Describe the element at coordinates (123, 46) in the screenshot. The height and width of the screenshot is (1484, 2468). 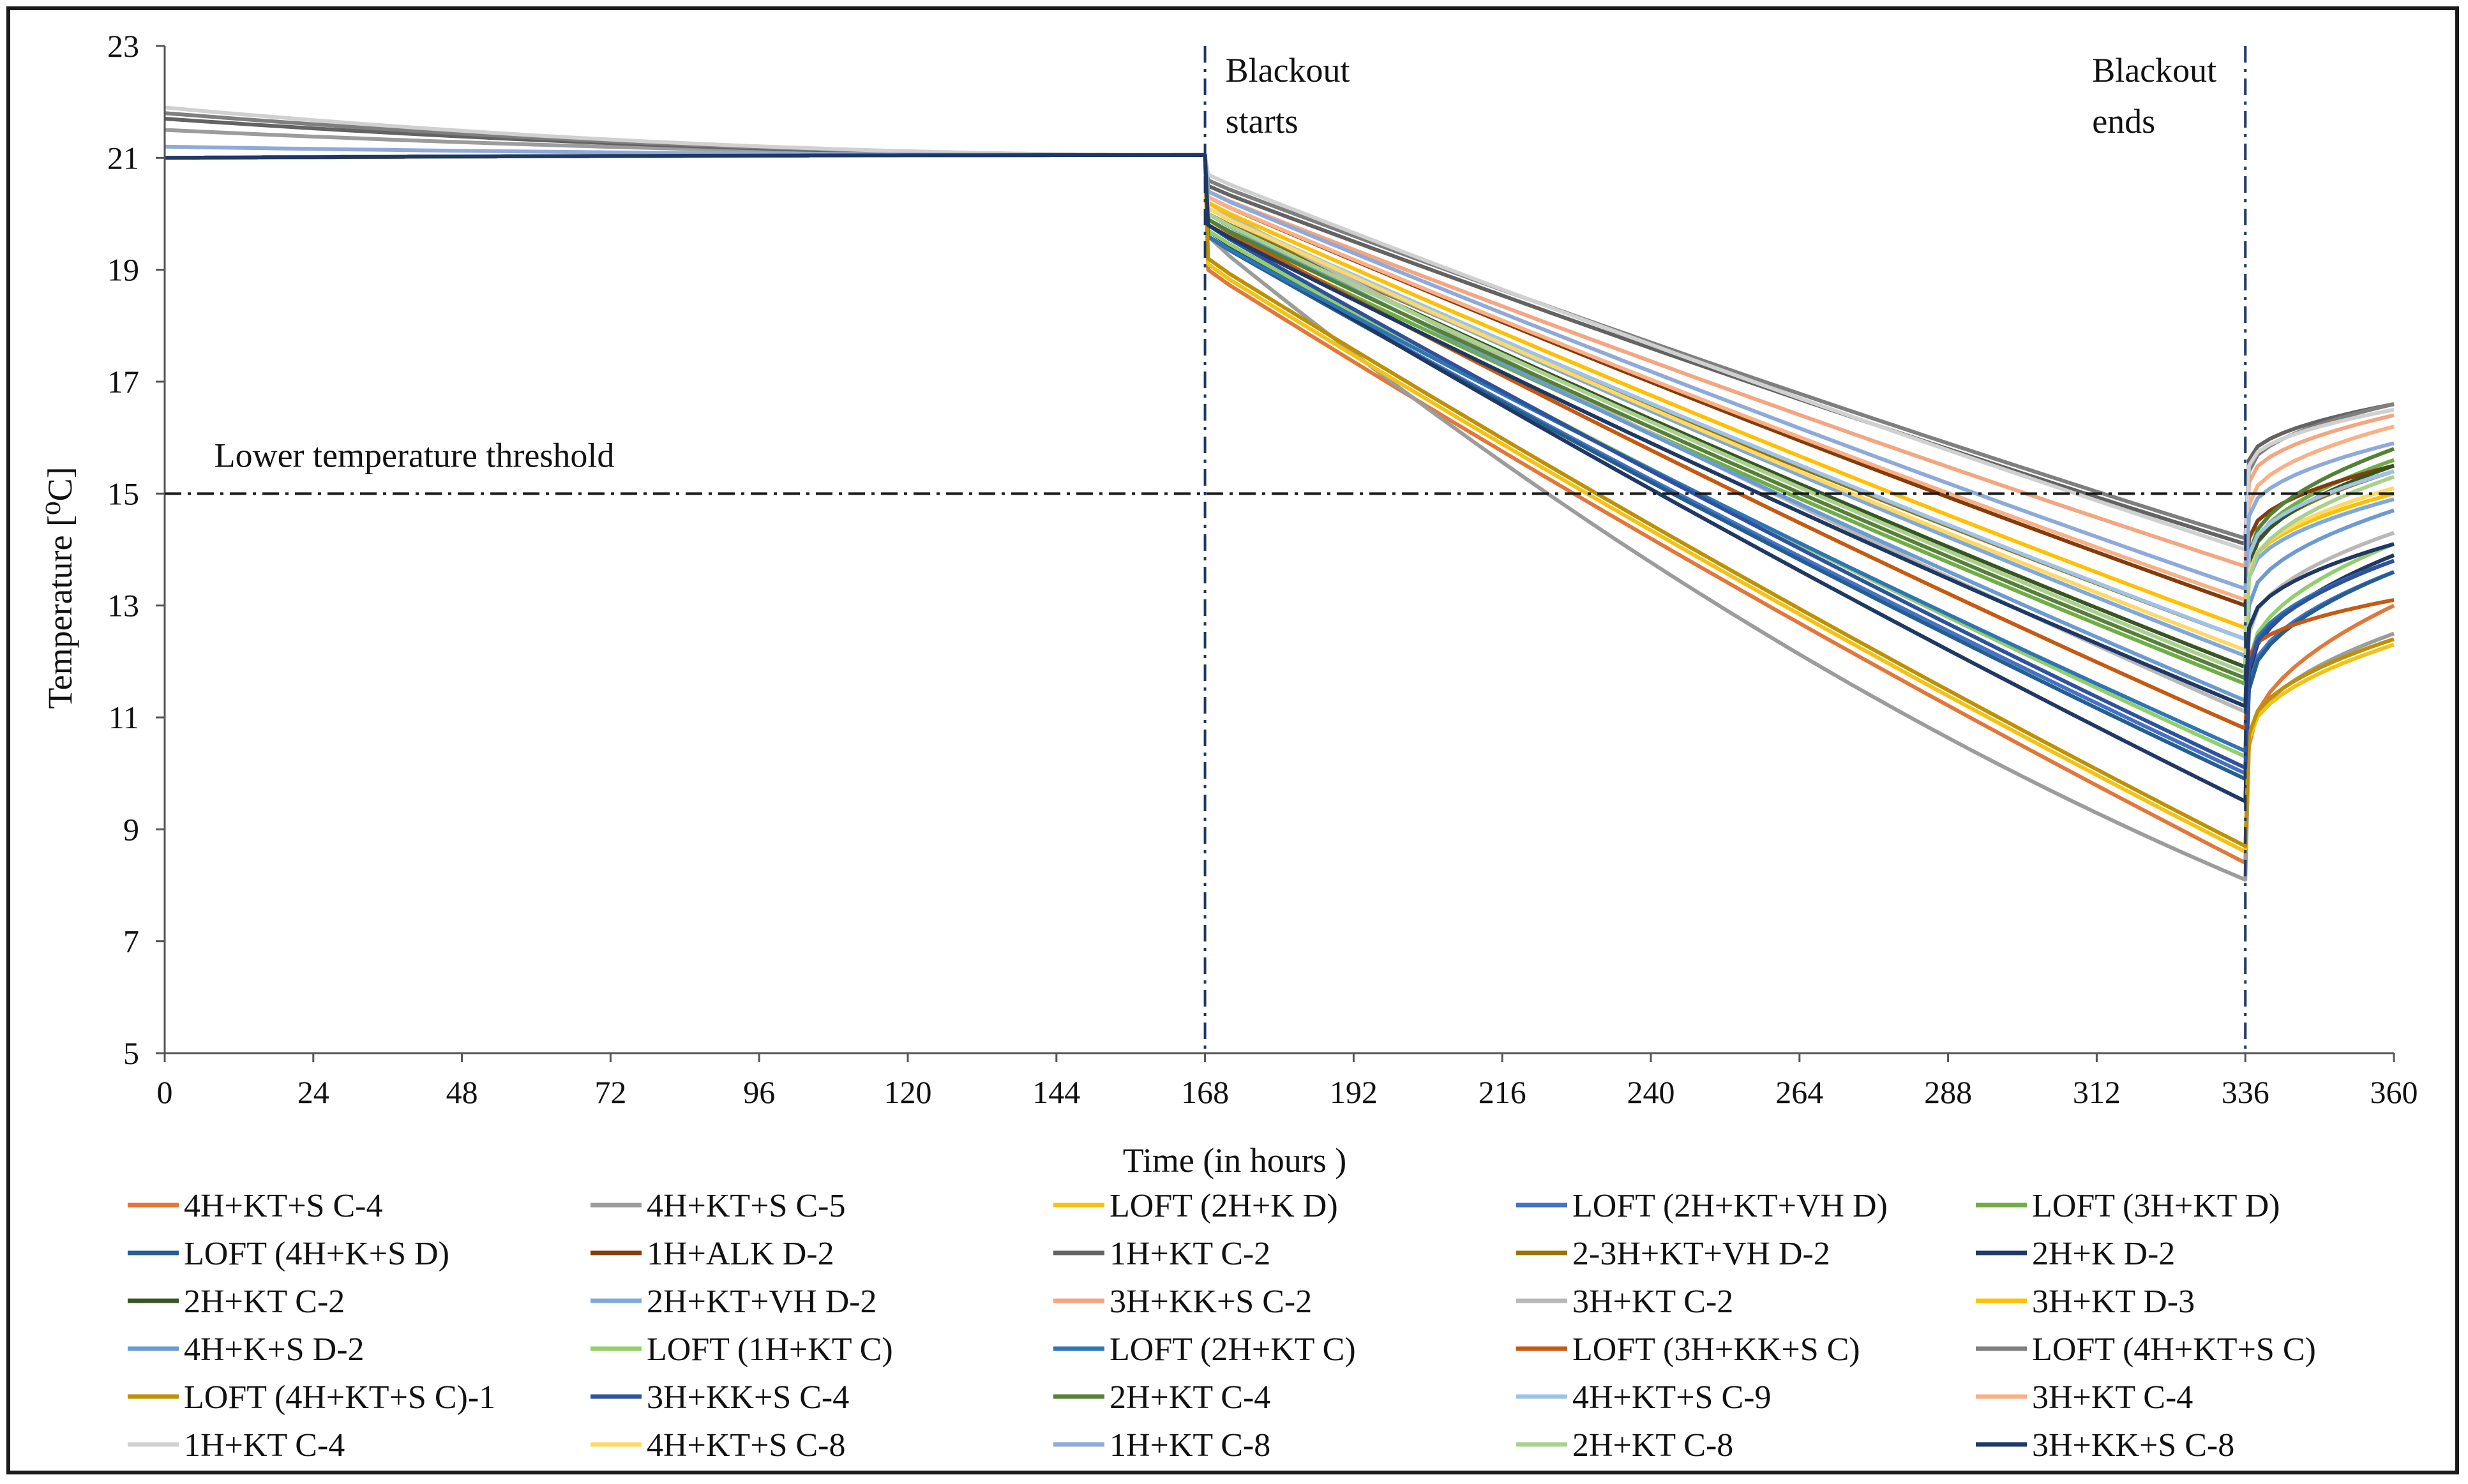
I see `y-tick-label: 23` at that location.